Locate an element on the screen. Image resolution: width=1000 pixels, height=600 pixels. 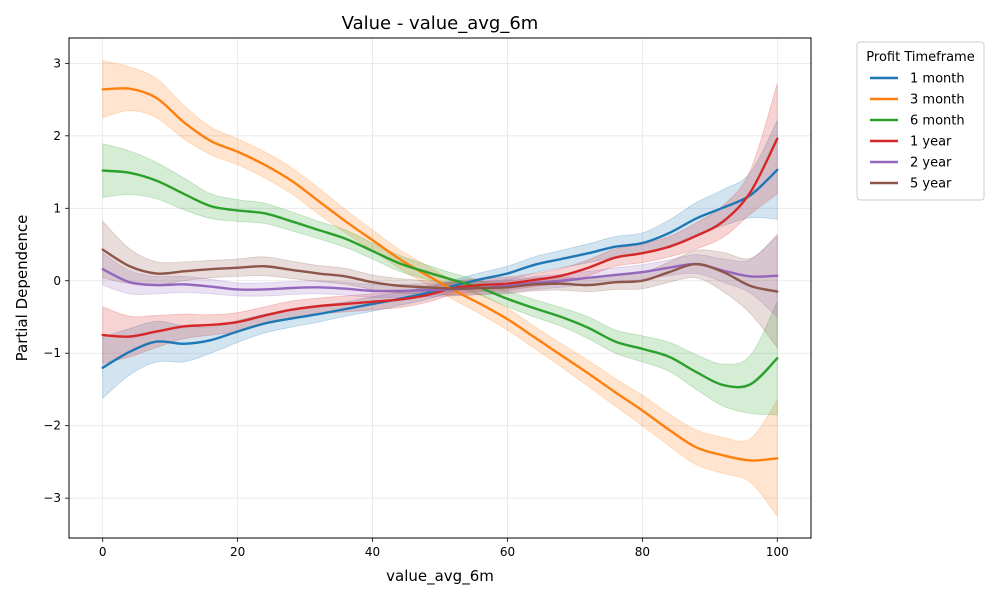
y-tick-label: 3 is located at coordinates (57, 63).